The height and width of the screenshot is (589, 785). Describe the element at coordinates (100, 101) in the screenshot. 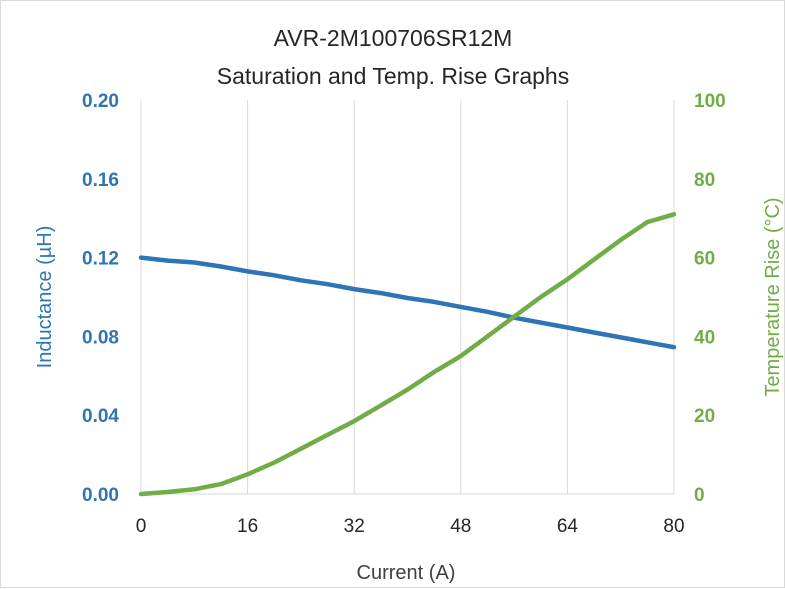

I see `y-tick-label: 0.20` at that location.